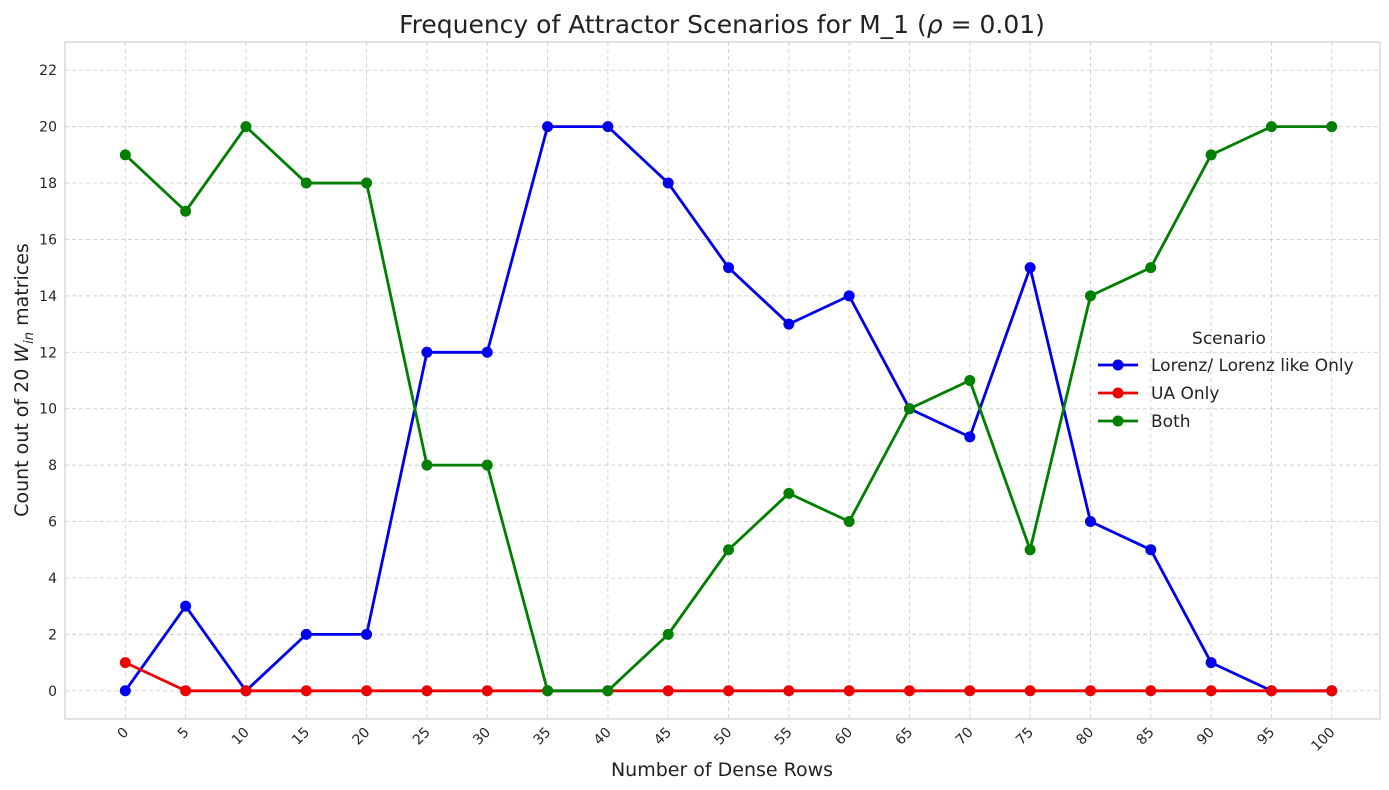  What do you see at coordinates (52, 523) in the screenshot?
I see `y-tick-label: 6` at bounding box center [52, 523].